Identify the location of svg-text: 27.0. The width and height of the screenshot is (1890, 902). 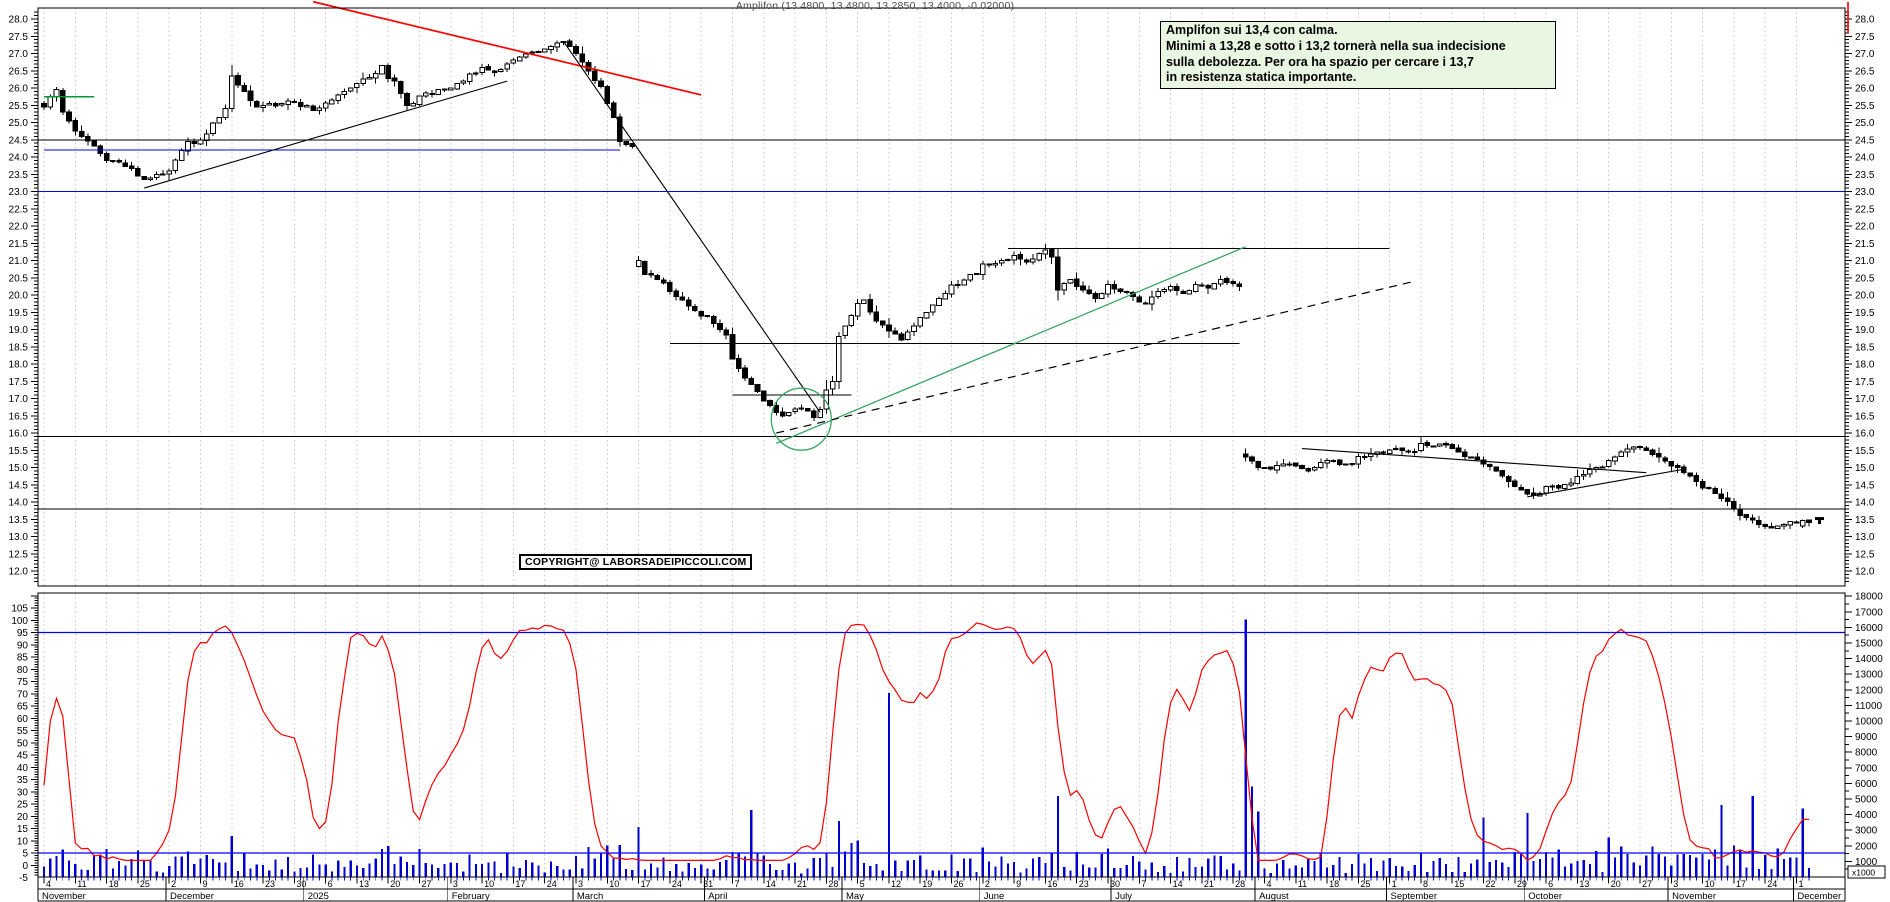
(1865, 54).